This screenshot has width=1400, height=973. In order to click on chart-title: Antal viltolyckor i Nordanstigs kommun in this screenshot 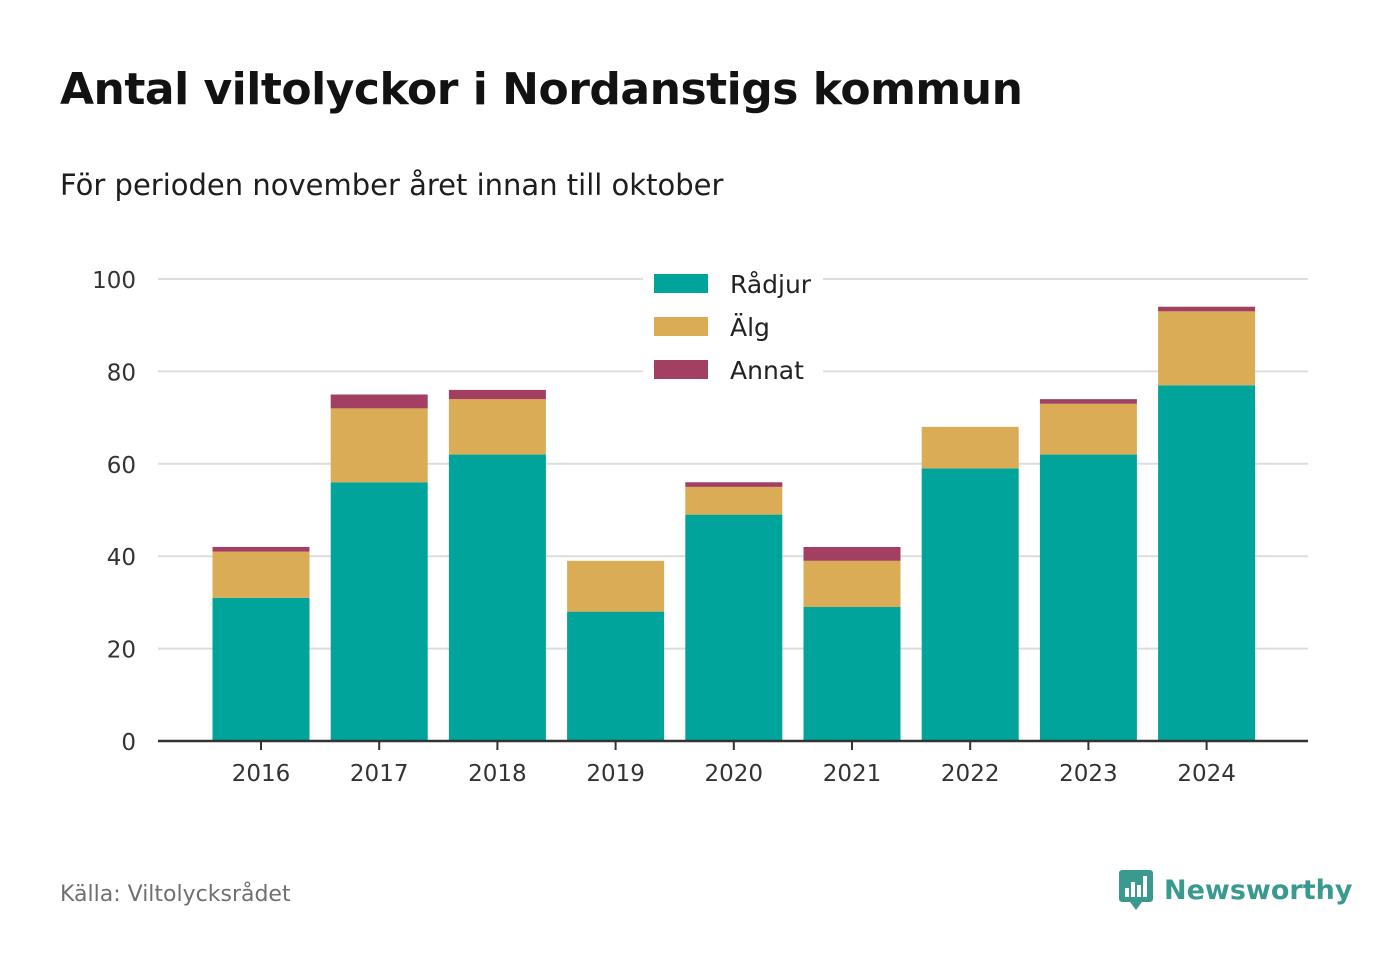, I will do `click(541, 89)`.